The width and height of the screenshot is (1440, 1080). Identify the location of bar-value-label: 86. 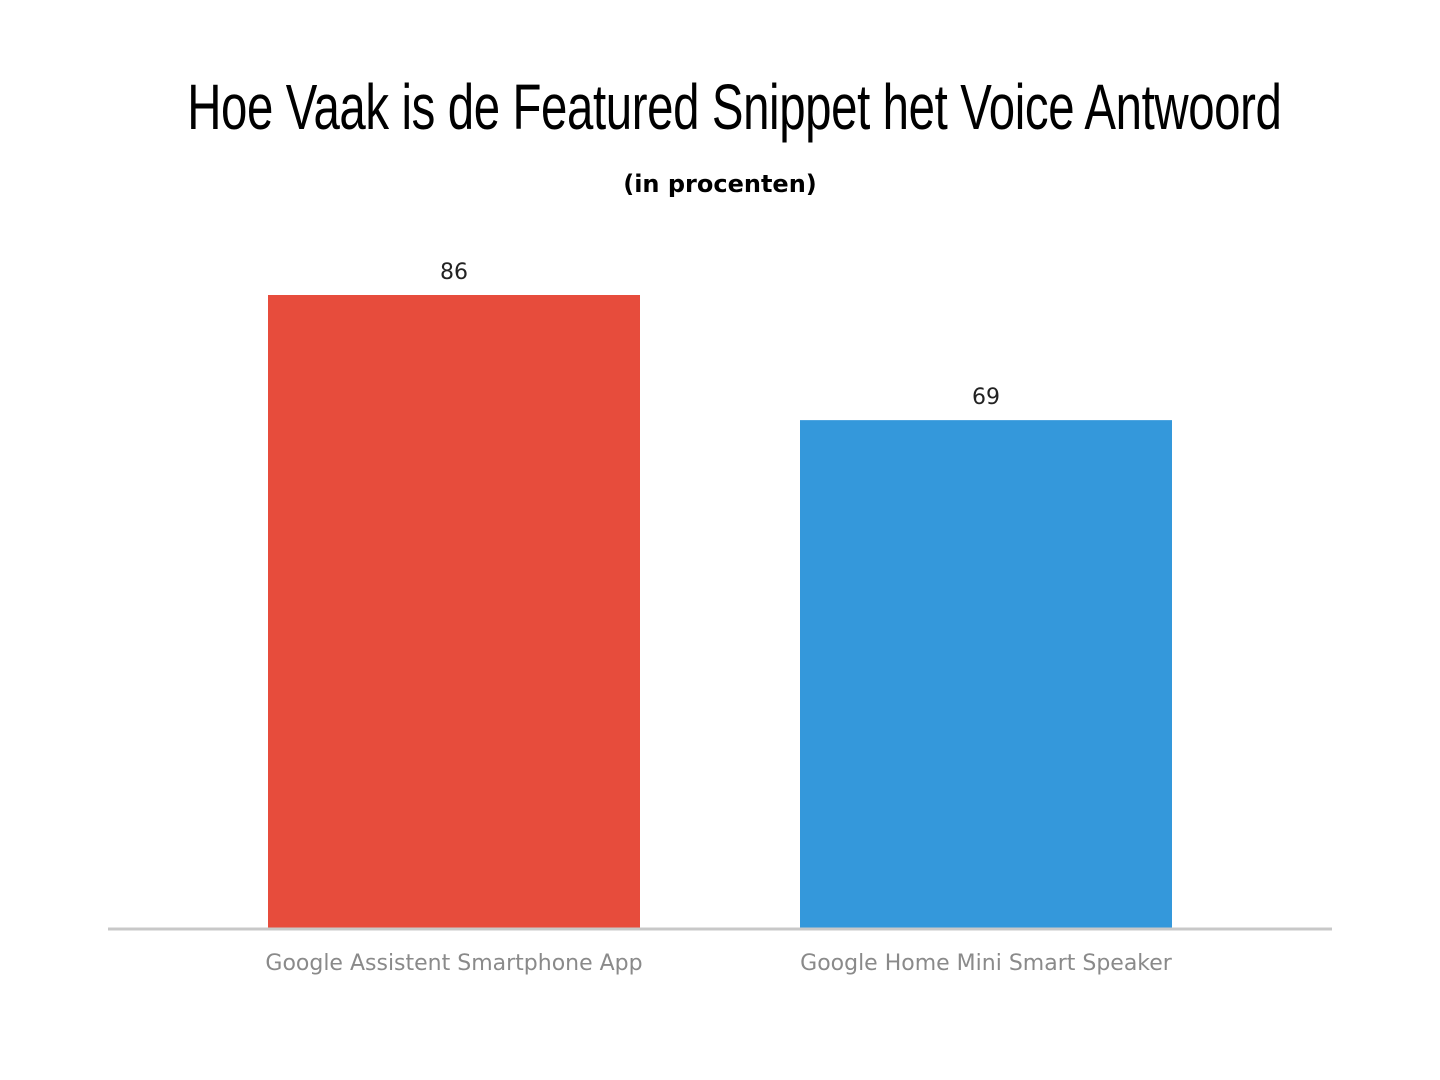
(454, 272).